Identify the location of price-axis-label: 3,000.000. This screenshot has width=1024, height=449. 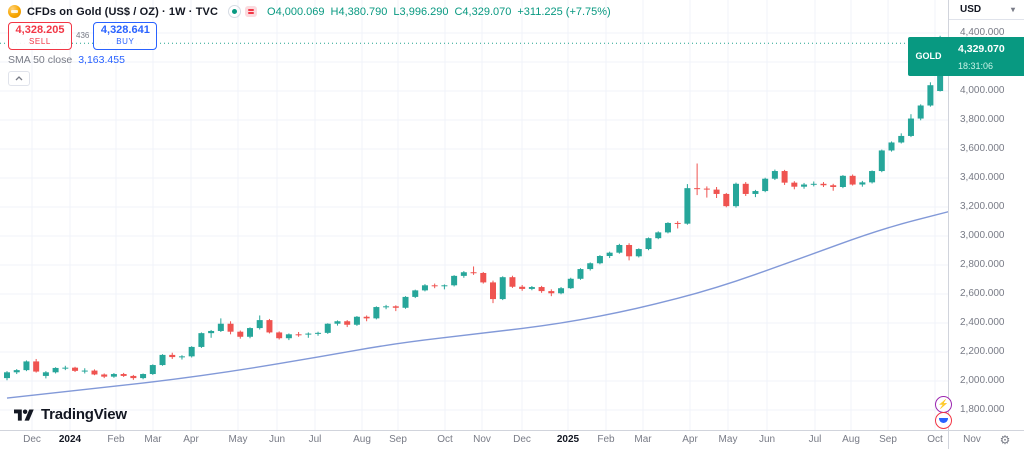
(982, 235).